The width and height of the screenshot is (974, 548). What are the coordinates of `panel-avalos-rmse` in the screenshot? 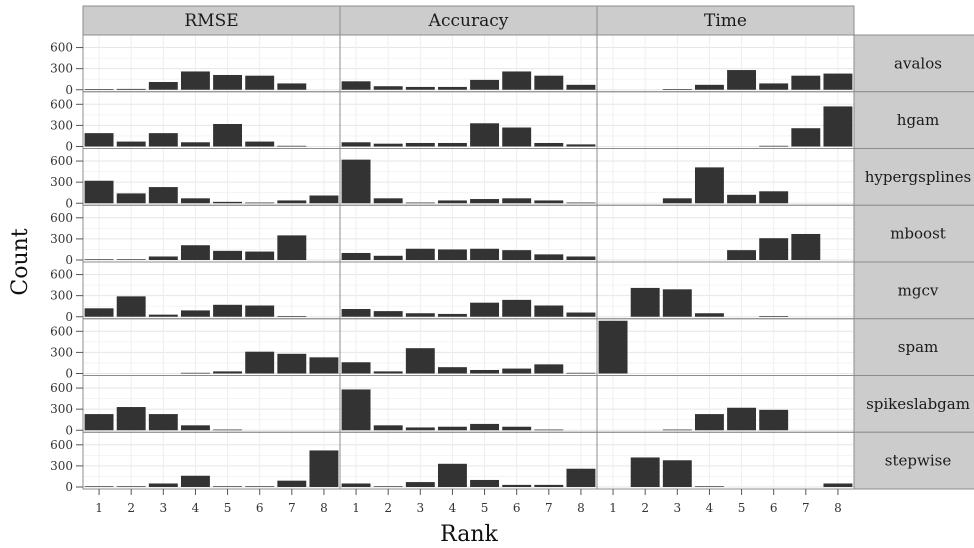 It's located at (211, 63).